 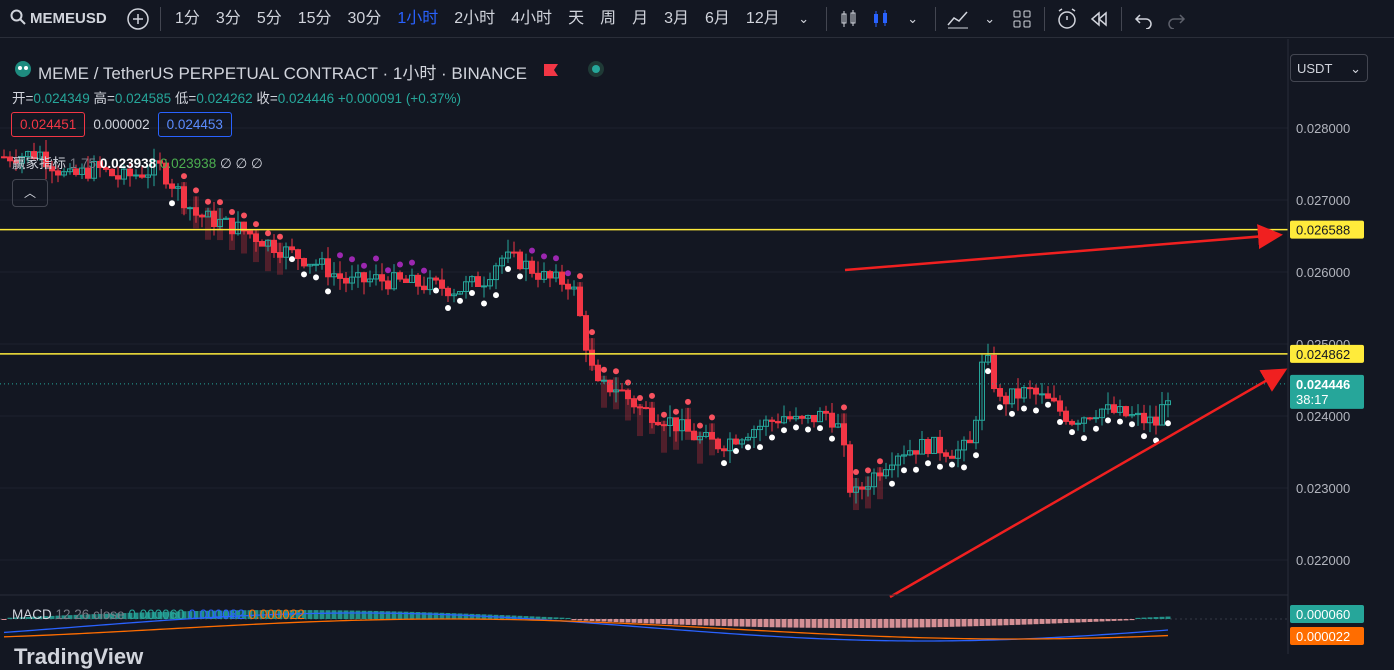 What do you see at coordinates (532, 18) in the screenshot?
I see `timeframe-7: 4小时` at bounding box center [532, 18].